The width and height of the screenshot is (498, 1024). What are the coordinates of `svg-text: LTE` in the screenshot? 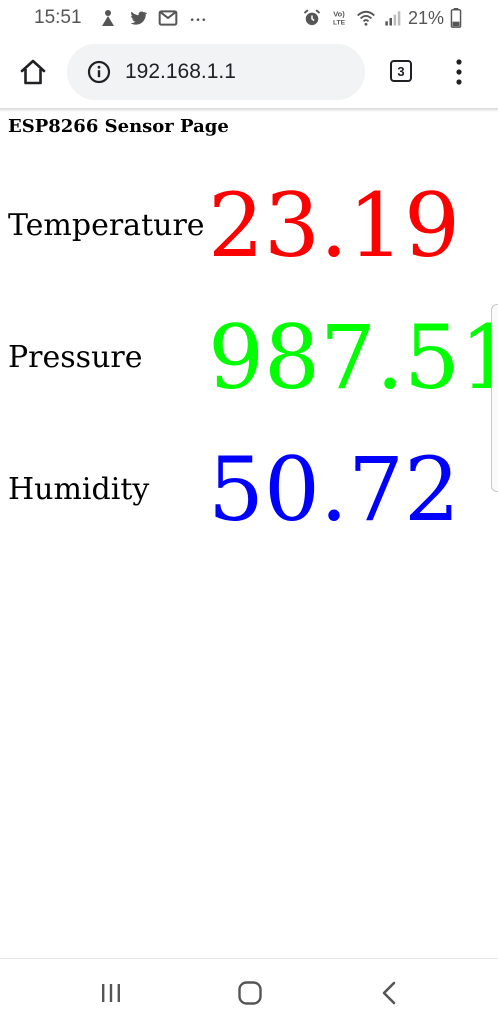 It's located at (339, 23).